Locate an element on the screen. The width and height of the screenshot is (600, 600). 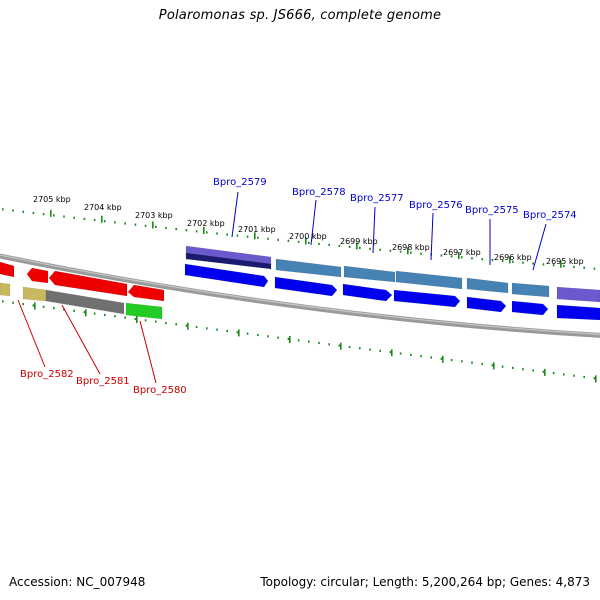
gene-label: Bpro_2574 is located at coordinates (550, 215).